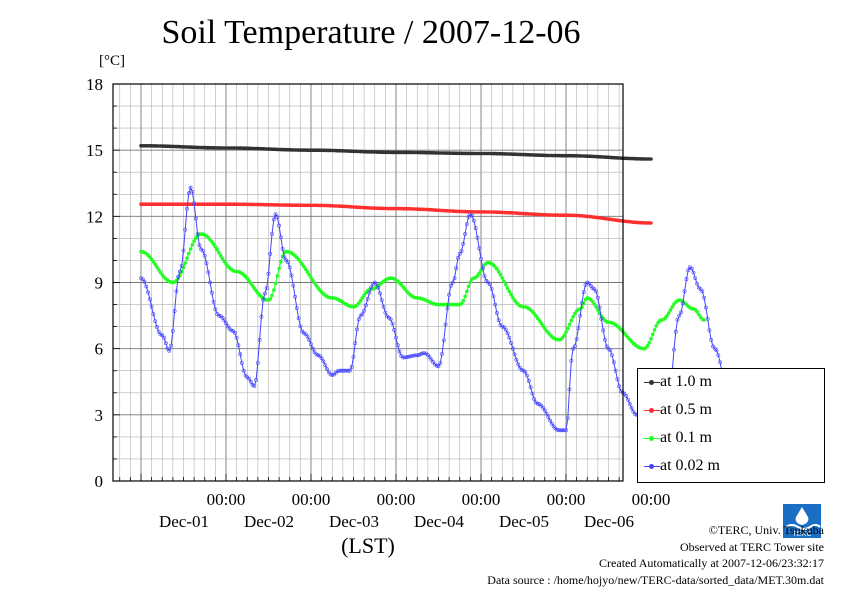  Describe the element at coordinates (112, 61) in the screenshot. I see `y-axis-unit: [°C]` at that location.